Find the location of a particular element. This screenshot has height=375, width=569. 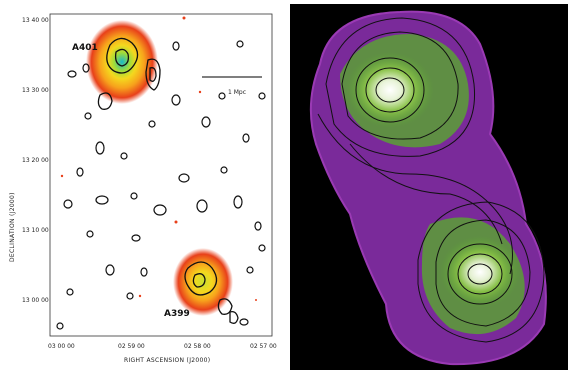

south-cluster-core is located at coordinates (480, 272).